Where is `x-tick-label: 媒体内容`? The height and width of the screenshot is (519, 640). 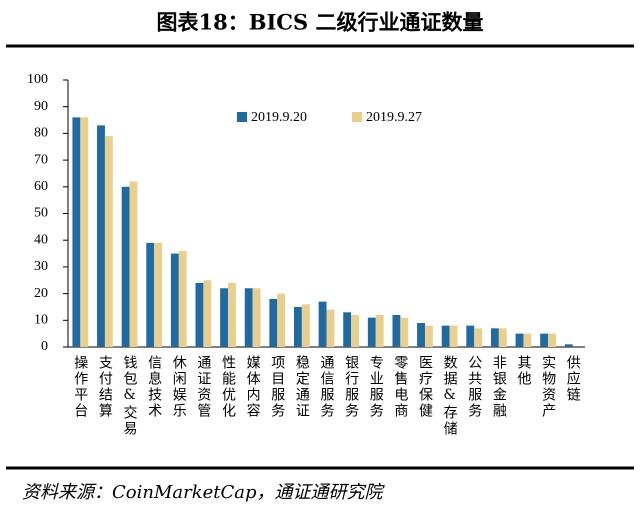
x-tick-label: 媒体内容 is located at coordinates (253, 387).